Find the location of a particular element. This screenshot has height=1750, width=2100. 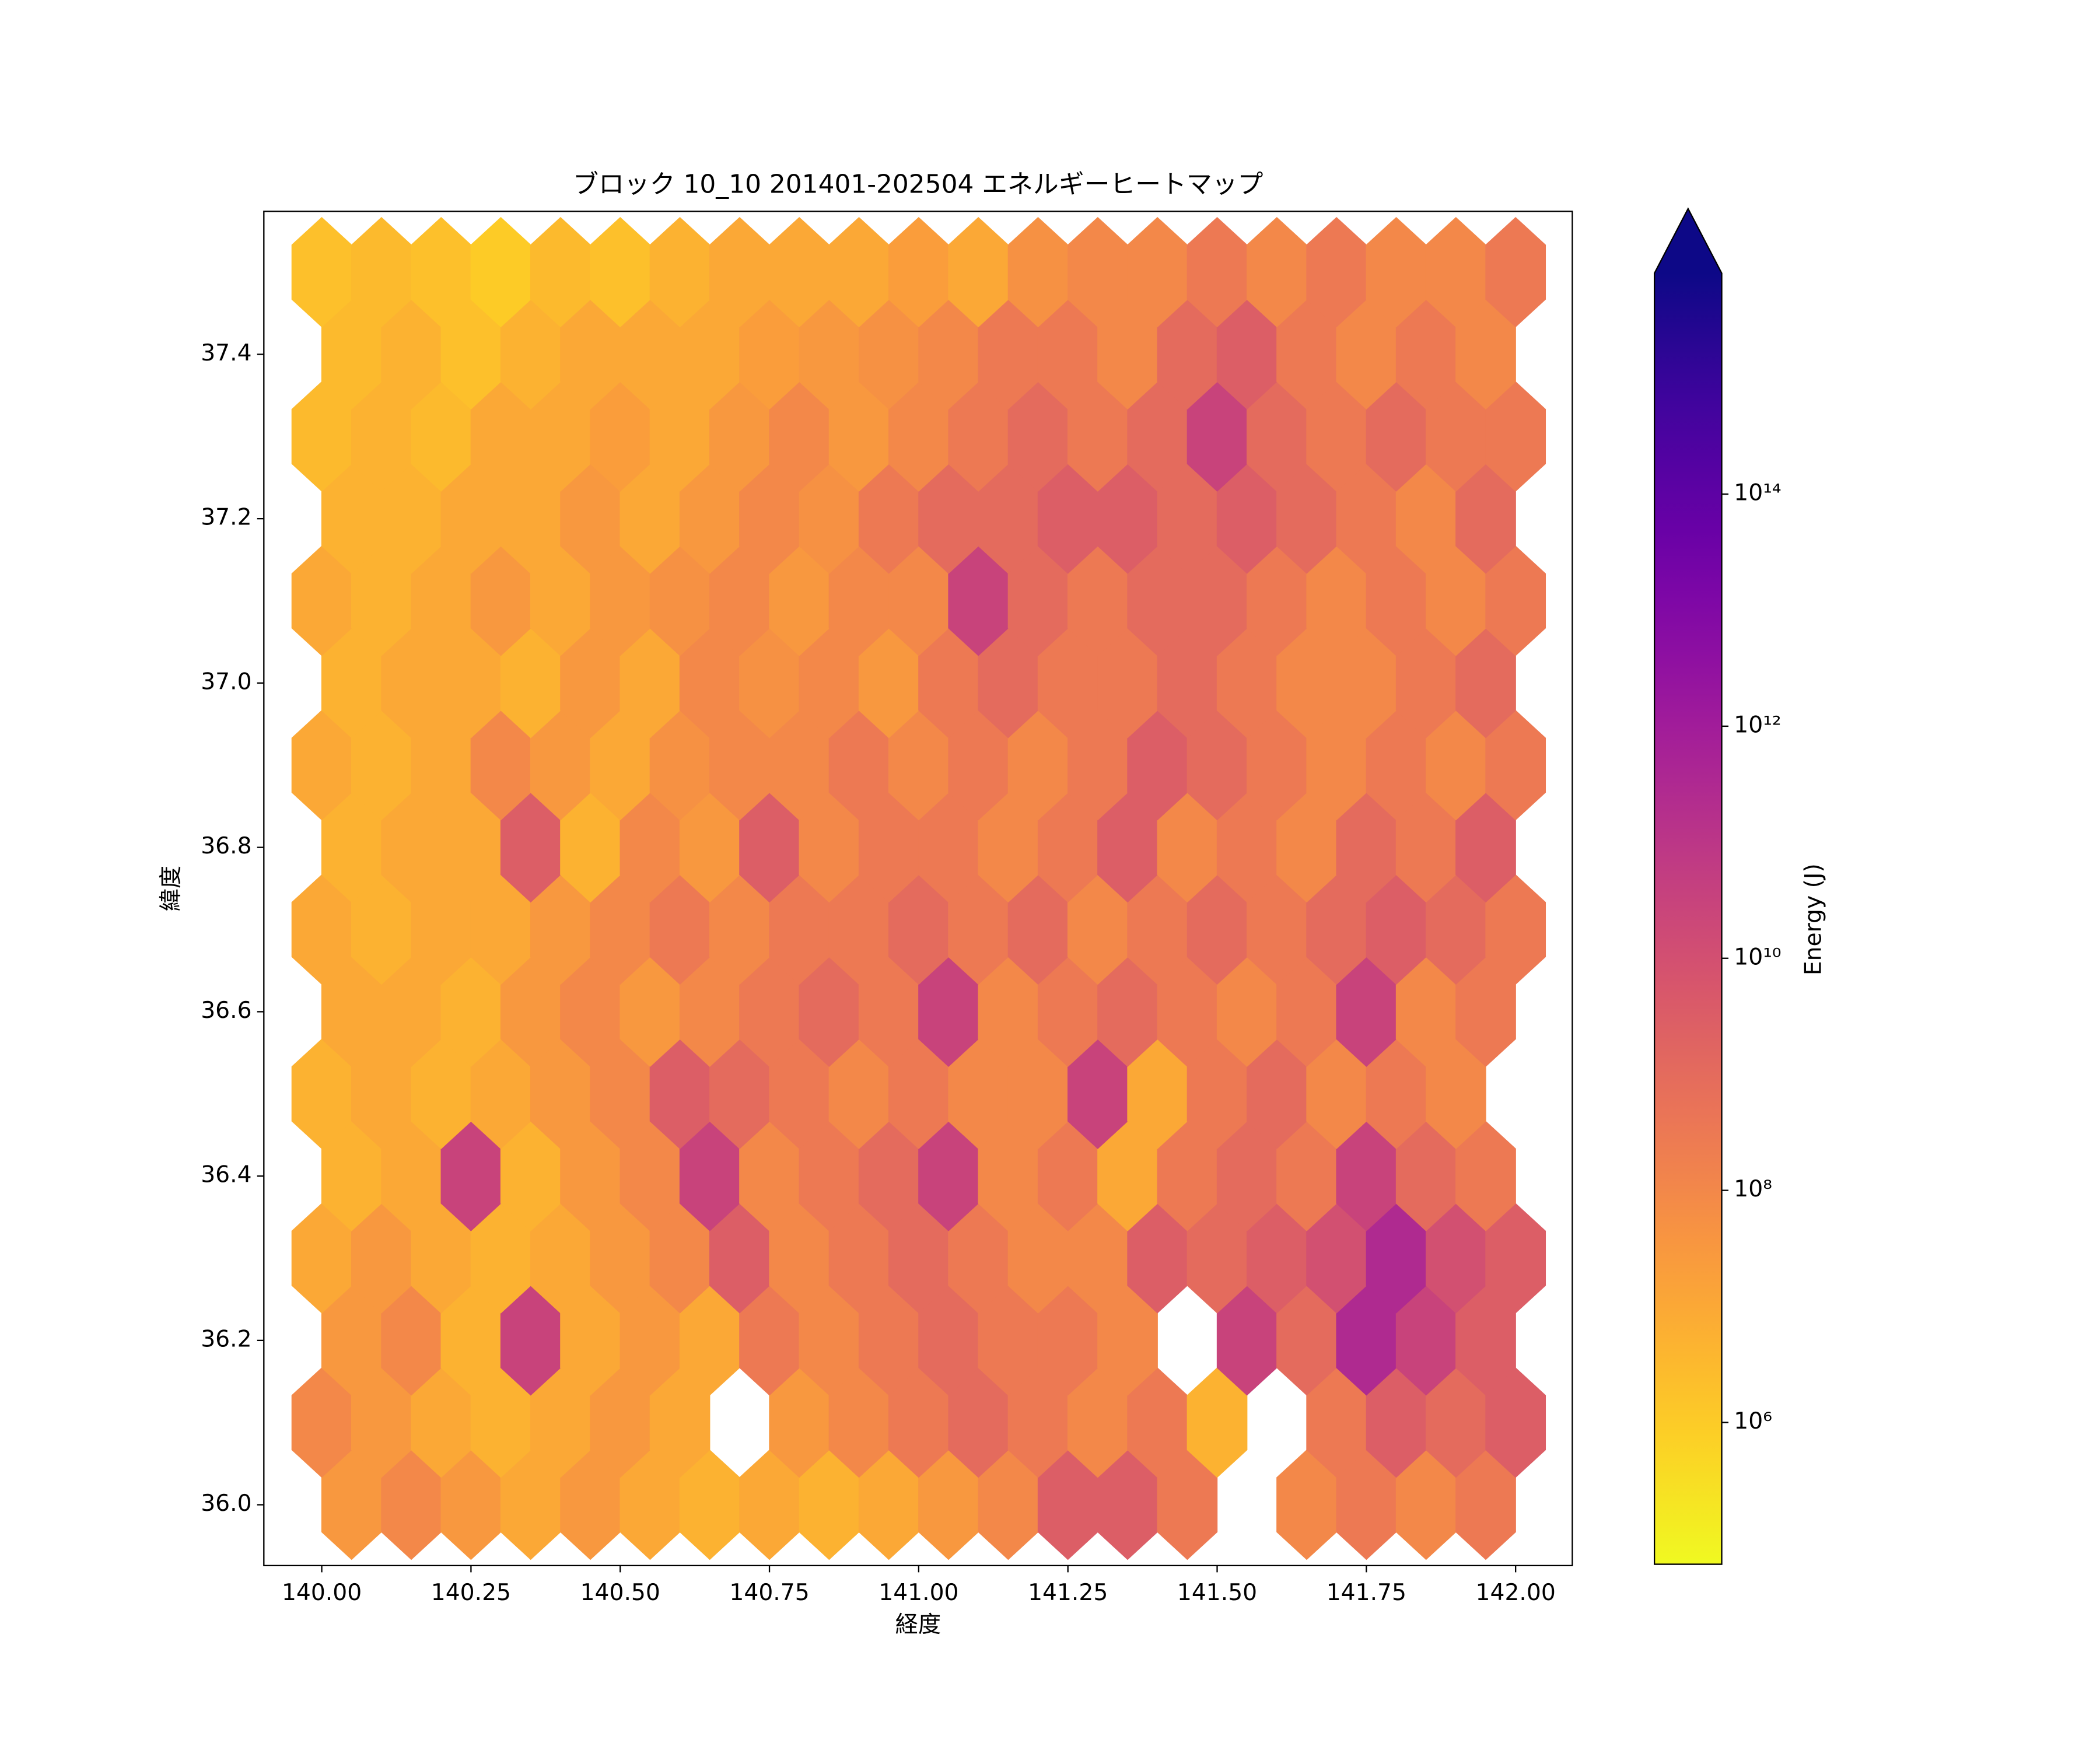

x-tick-label: 141.25 is located at coordinates (1068, 1593).